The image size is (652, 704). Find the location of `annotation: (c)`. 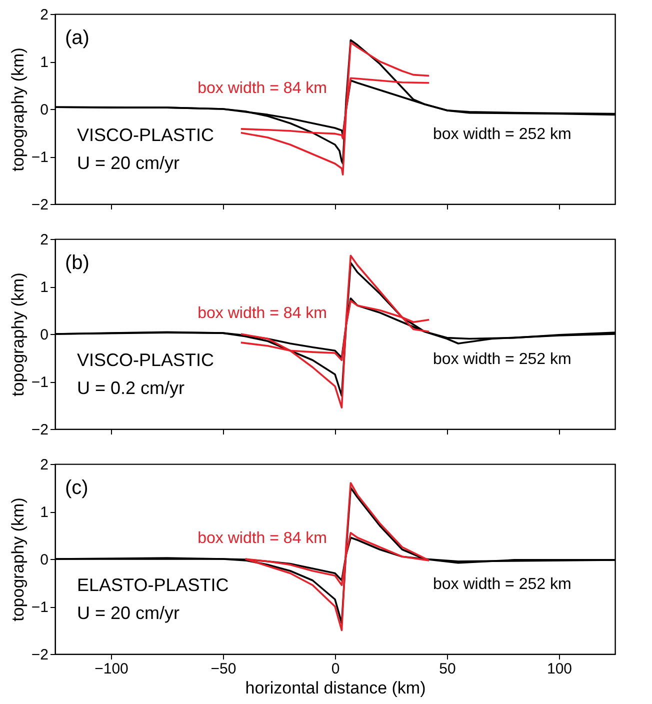

annotation: (c) is located at coordinates (76, 488).